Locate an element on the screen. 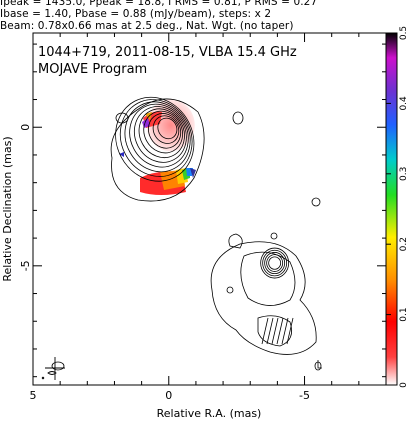 This screenshot has width=409, height=424. colorbar is located at coordinates (391, 209).